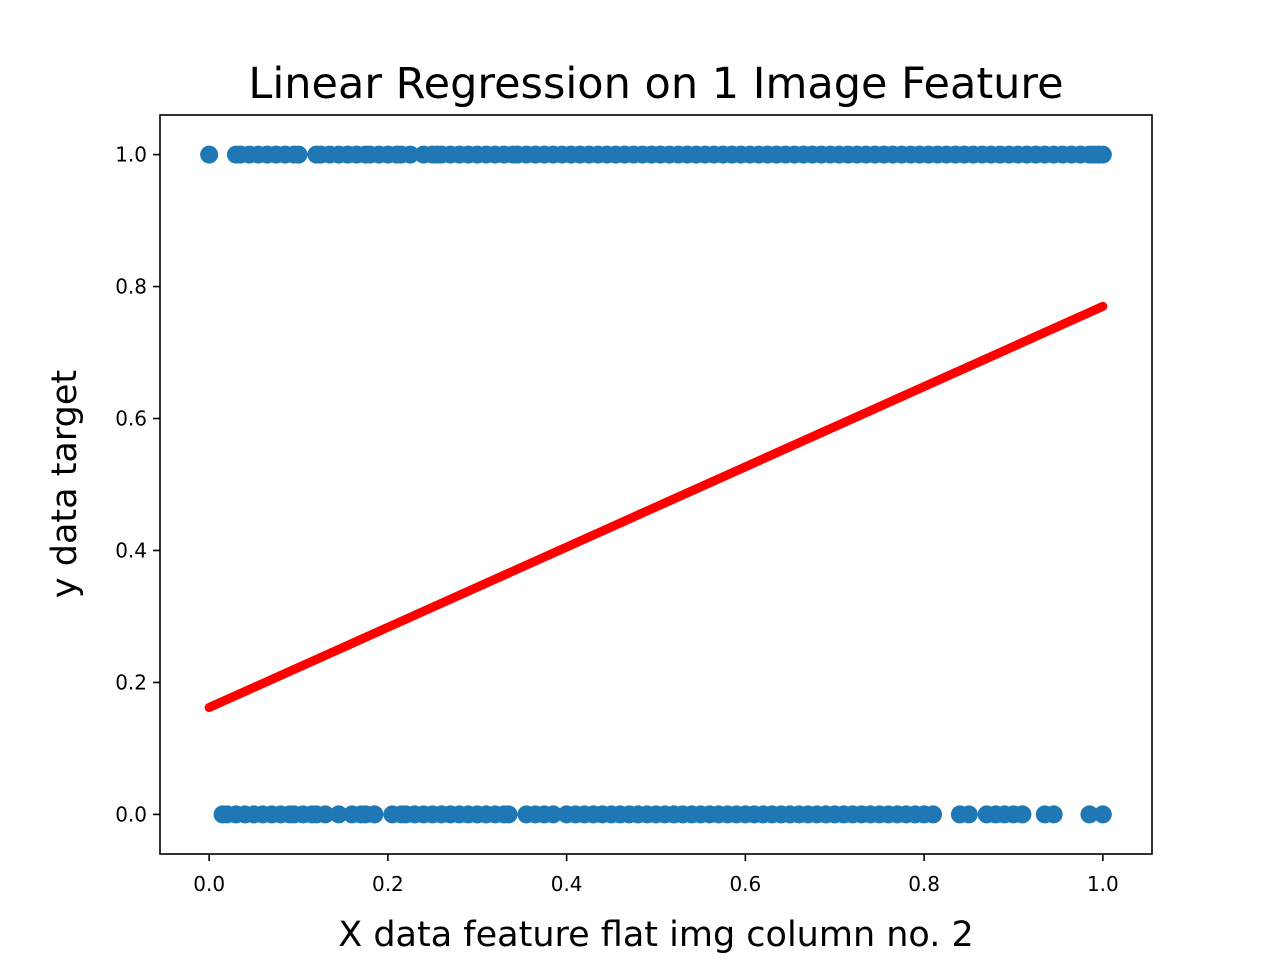  Describe the element at coordinates (209, 884) in the screenshot. I see `x-tick-label: 0.0` at that location.